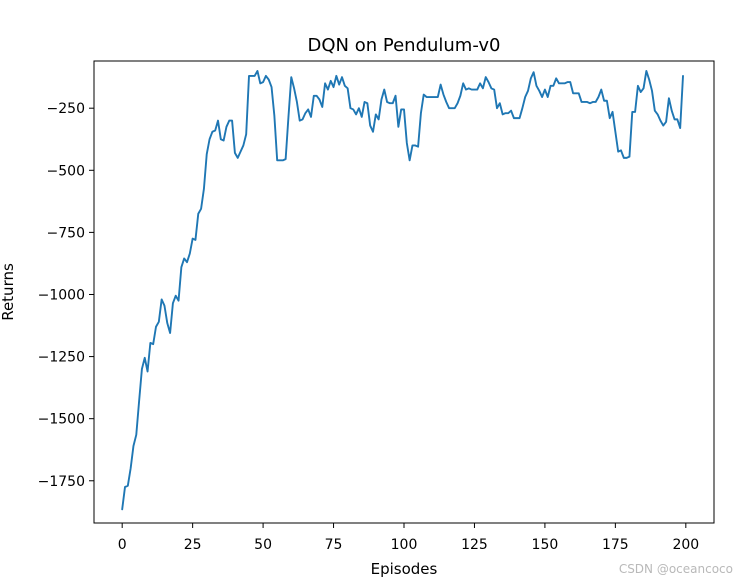  I want to click on x-axis: 0 25 50 75 100 125 150 175 200, so click(408, 538).